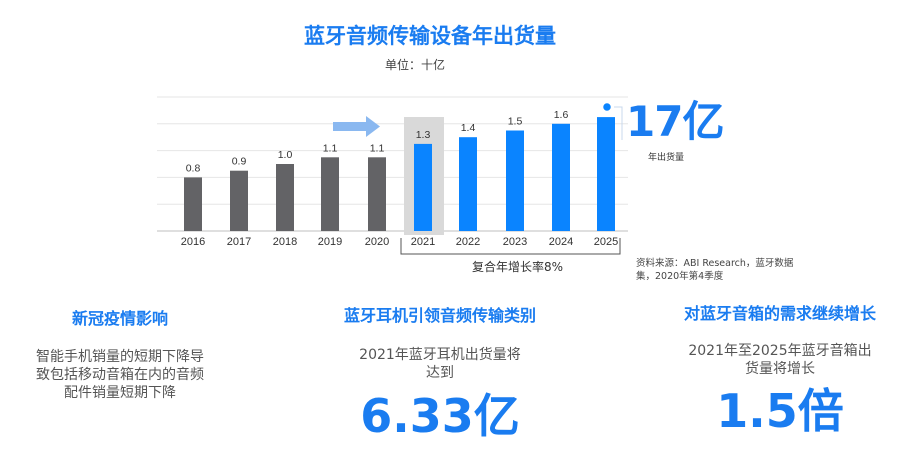 Image resolution: width=914 pixels, height=458 pixels. Describe the element at coordinates (515, 122) in the screenshot. I see `value-label-2023: 1.5` at that location.